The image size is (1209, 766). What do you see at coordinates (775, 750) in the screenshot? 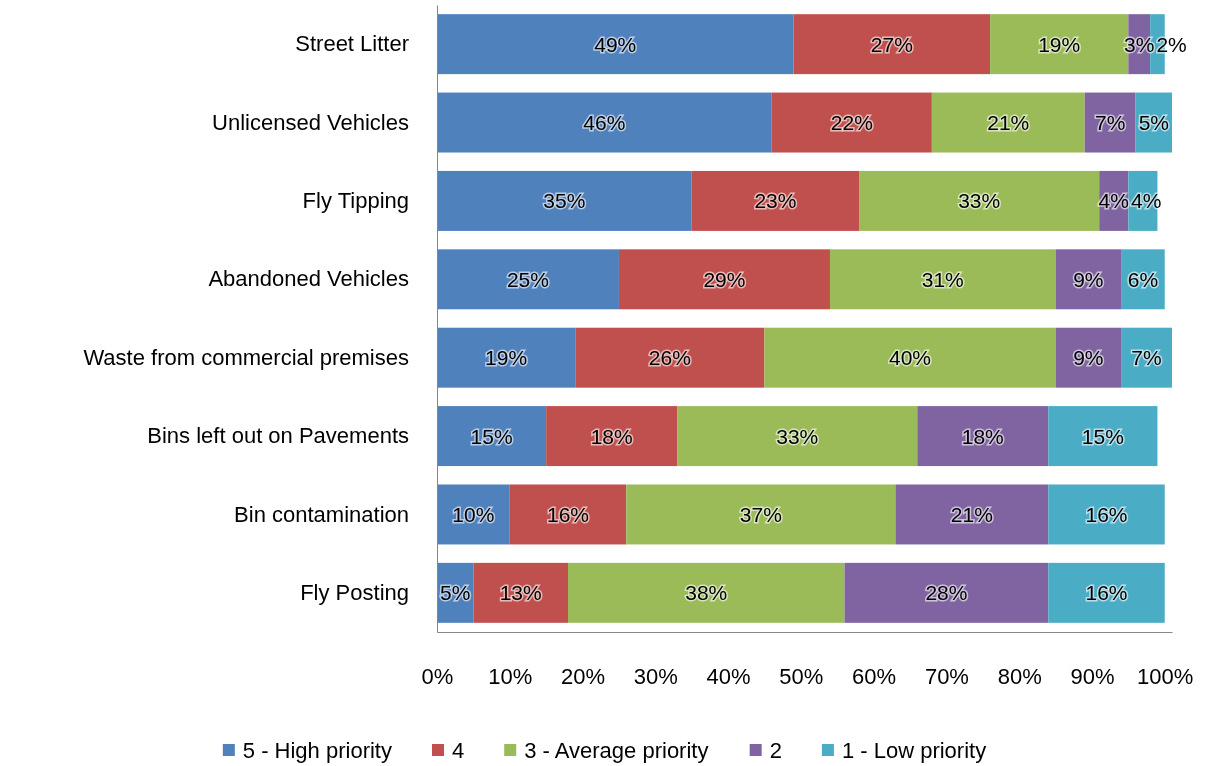
I see `legend-label: 2` at bounding box center [775, 750].